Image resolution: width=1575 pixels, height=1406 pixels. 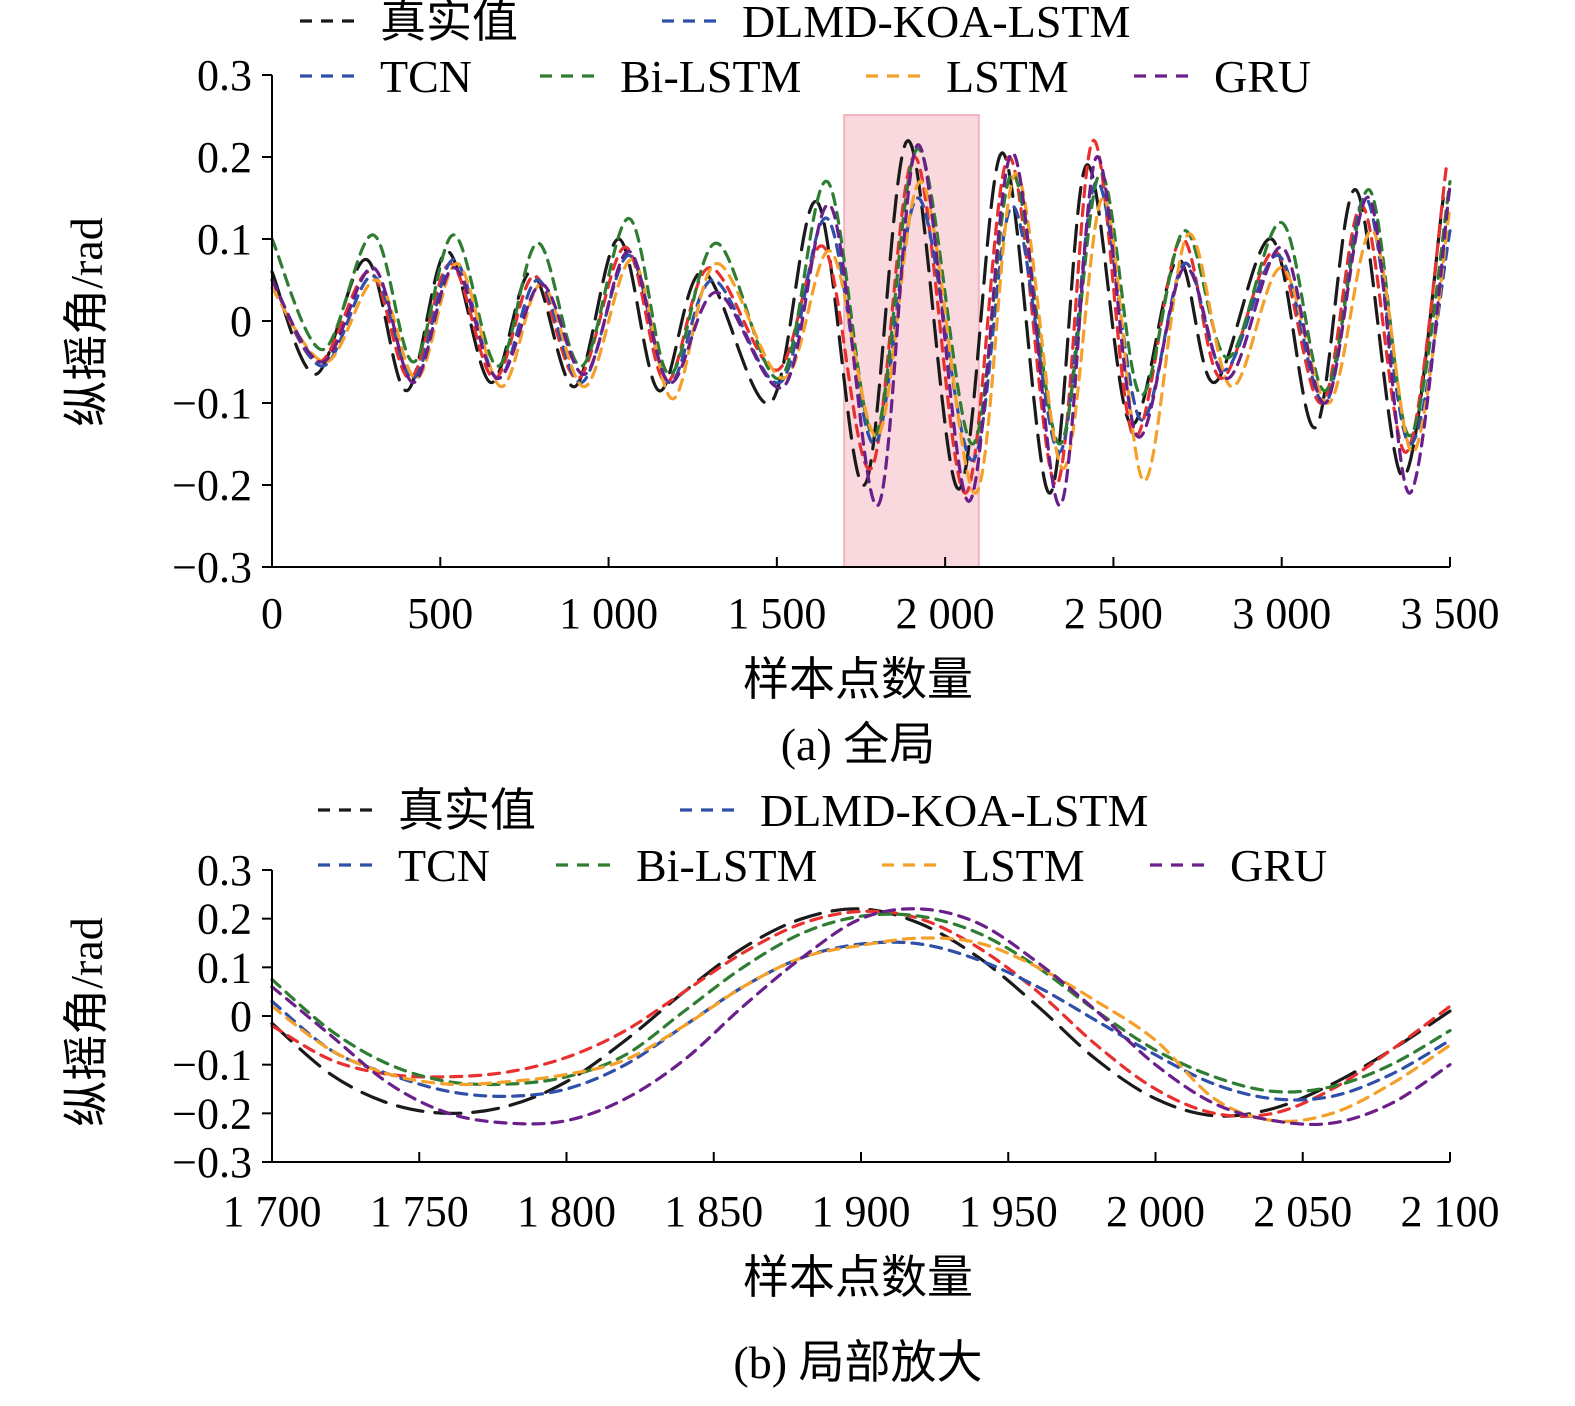 I want to click on x-tick-label: 1 500, so click(x=776, y=613).